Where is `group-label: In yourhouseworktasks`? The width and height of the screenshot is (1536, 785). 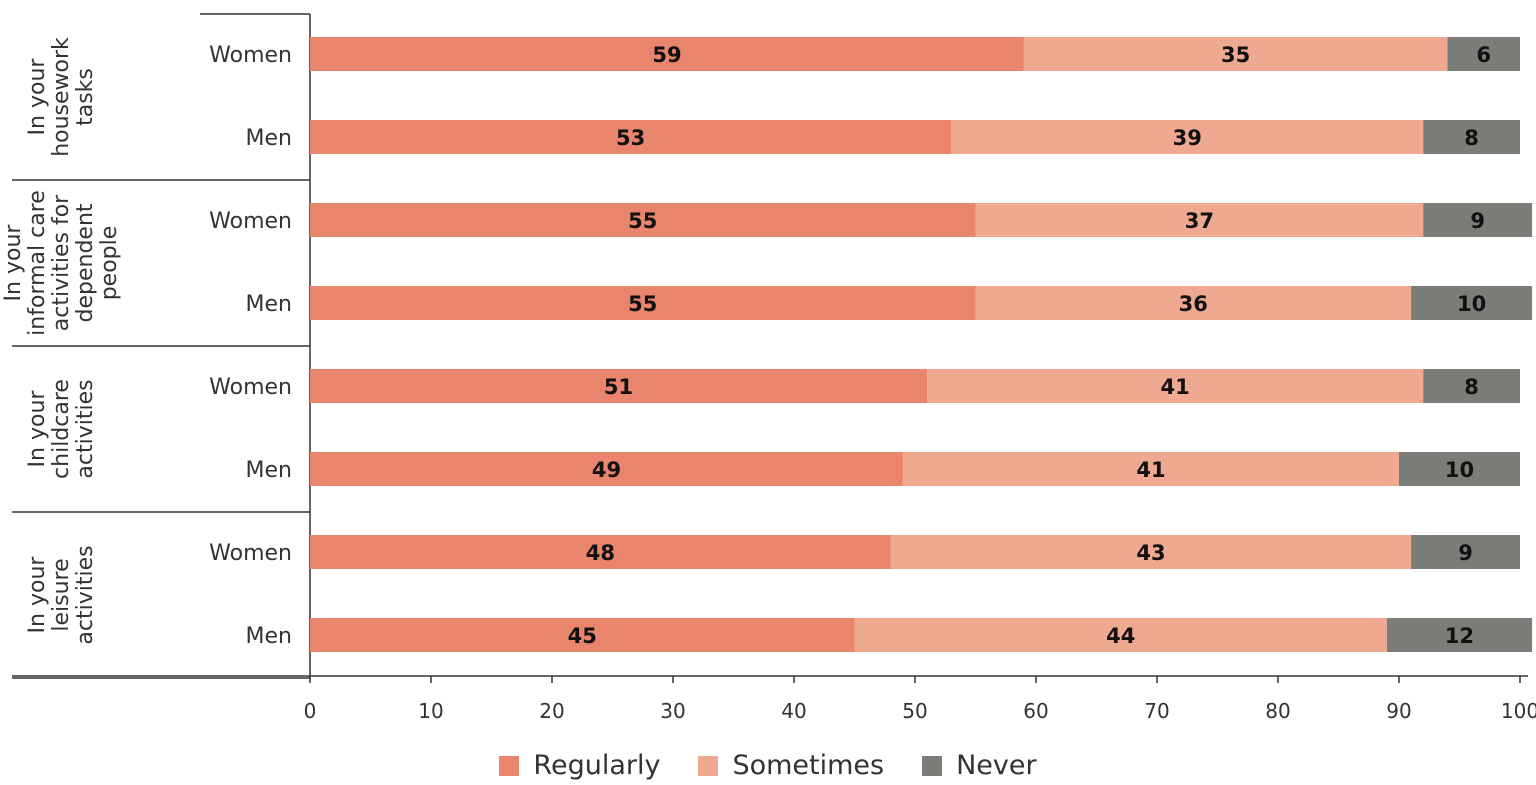 group-label: In yourhouseworktasks is located at coordinates (61, 97).